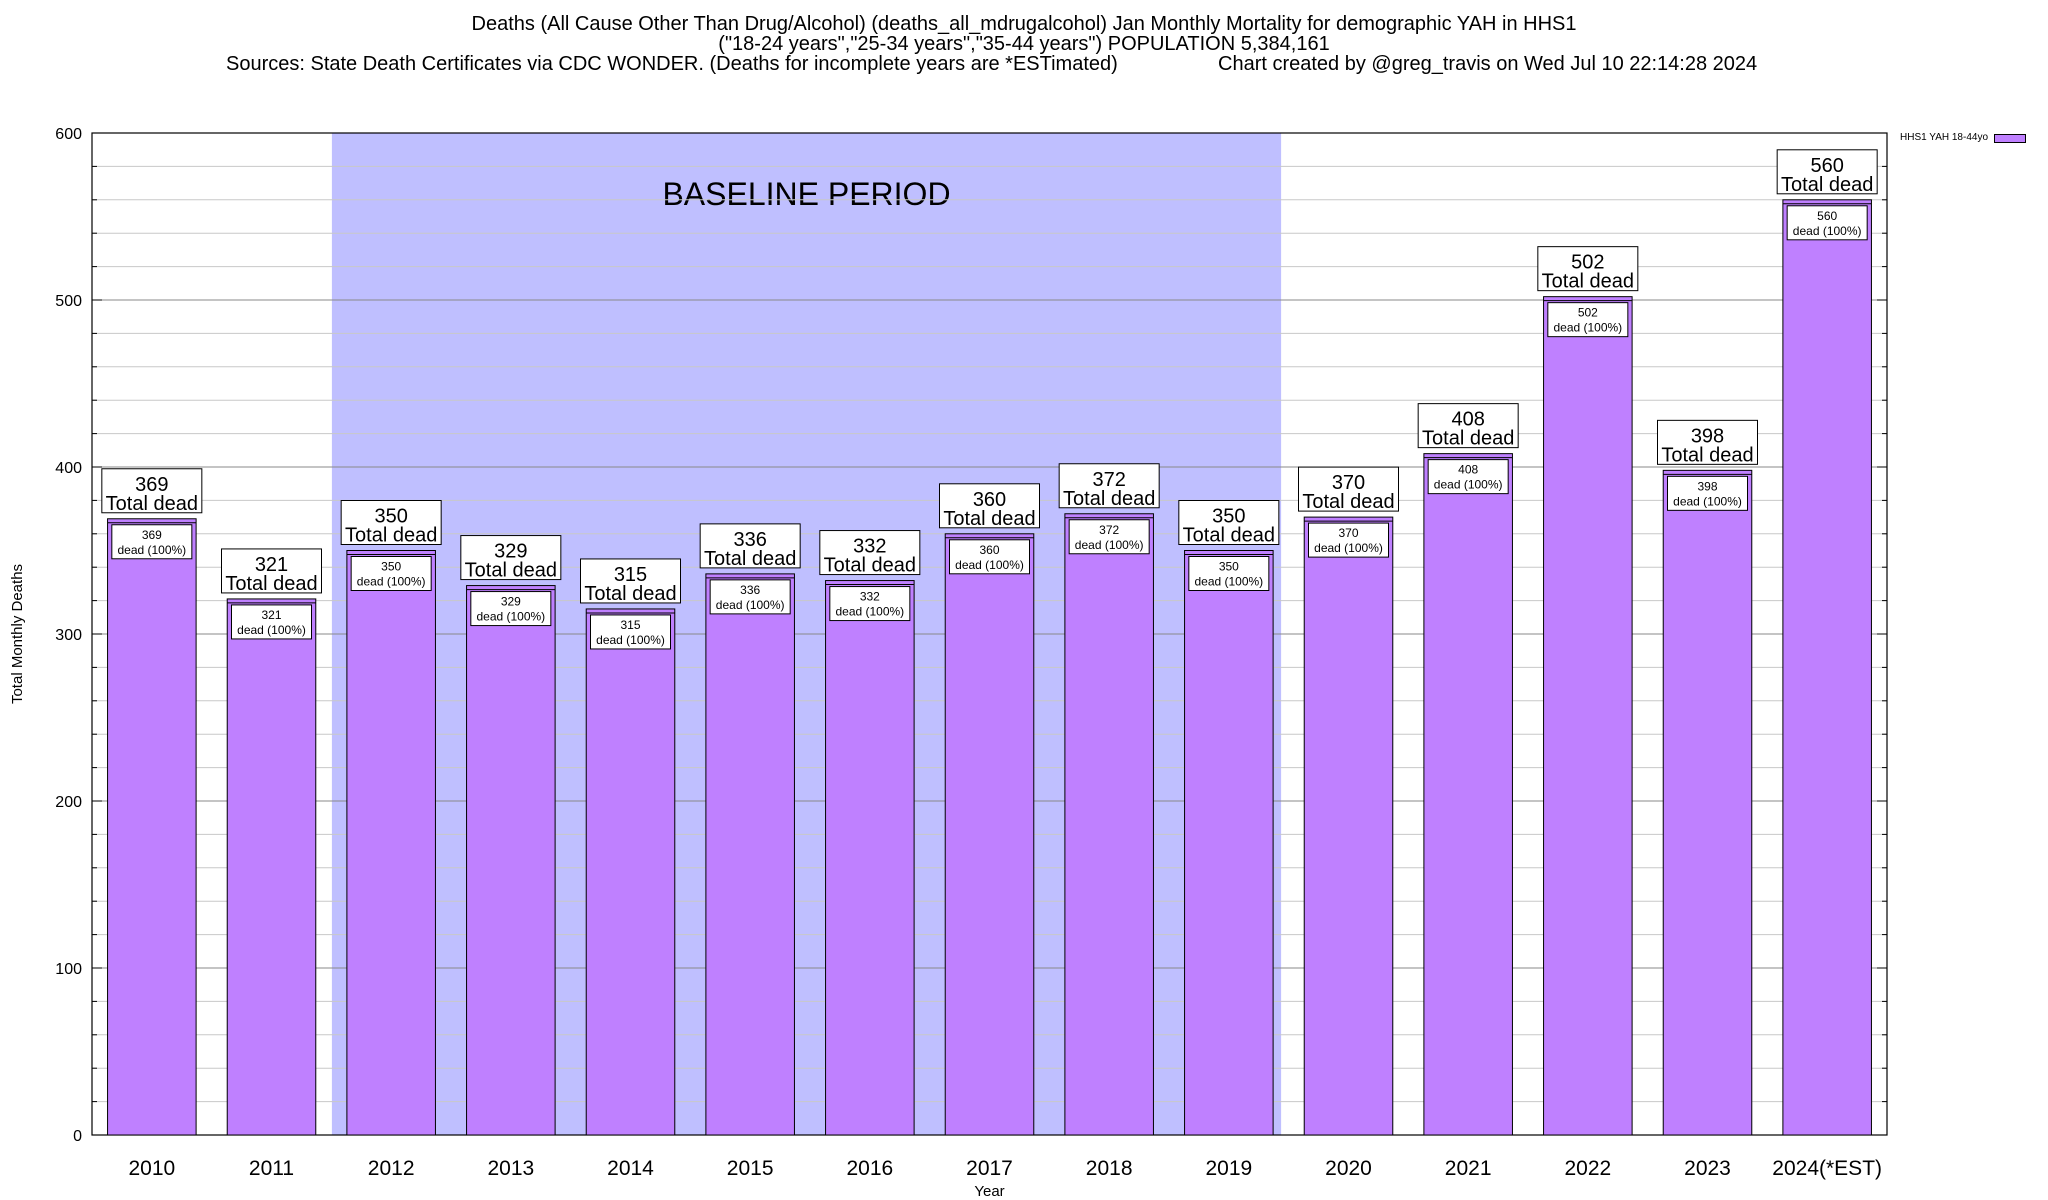 The image size is (2048, 1200). What do you see at coordinates (511, 602) in the screenshot?
I see `inner-value-label: 329` at bounding box center [511, 602].